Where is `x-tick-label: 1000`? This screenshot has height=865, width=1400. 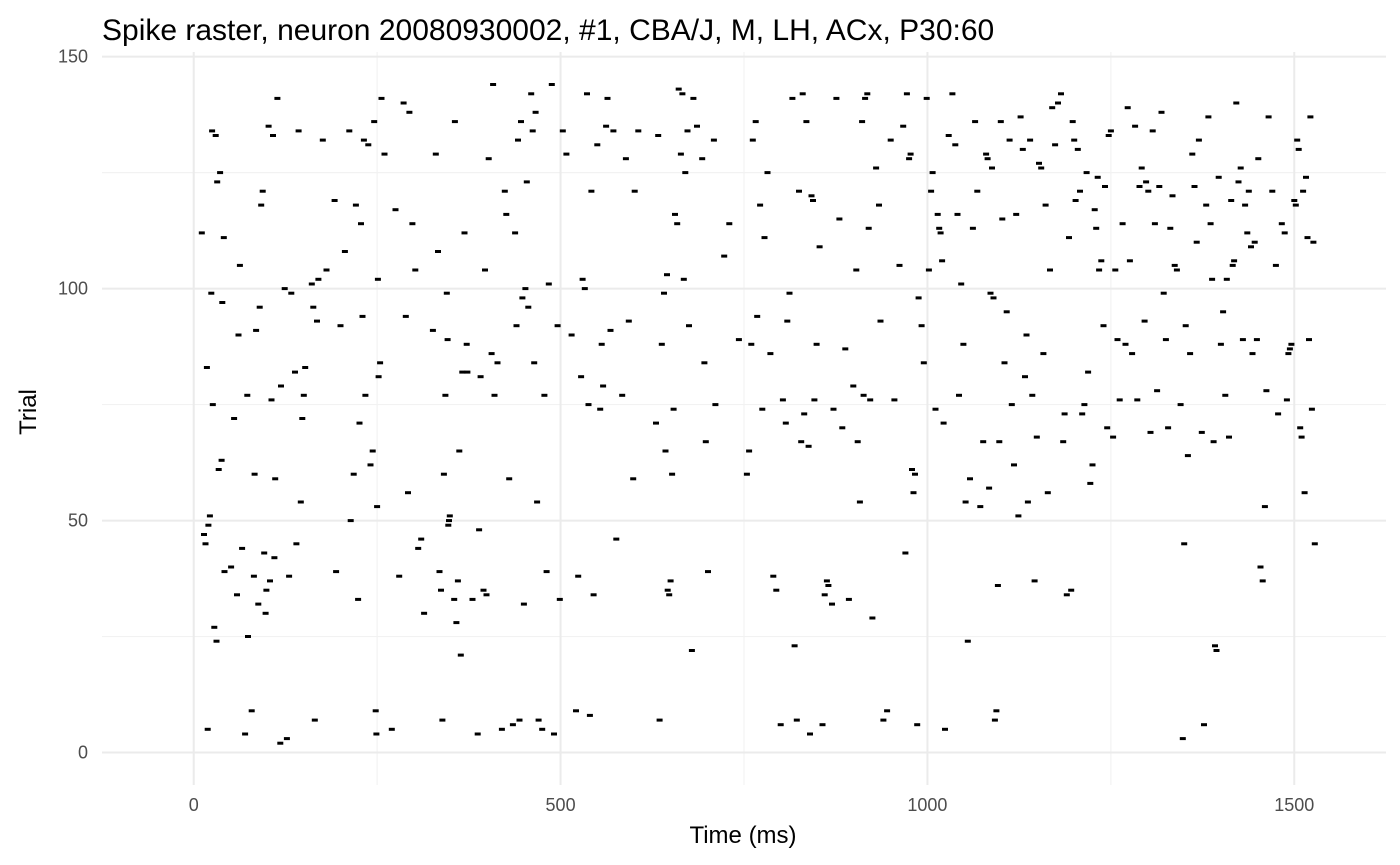 x-tick-label: 1000 is located at coordinates (927, 805).